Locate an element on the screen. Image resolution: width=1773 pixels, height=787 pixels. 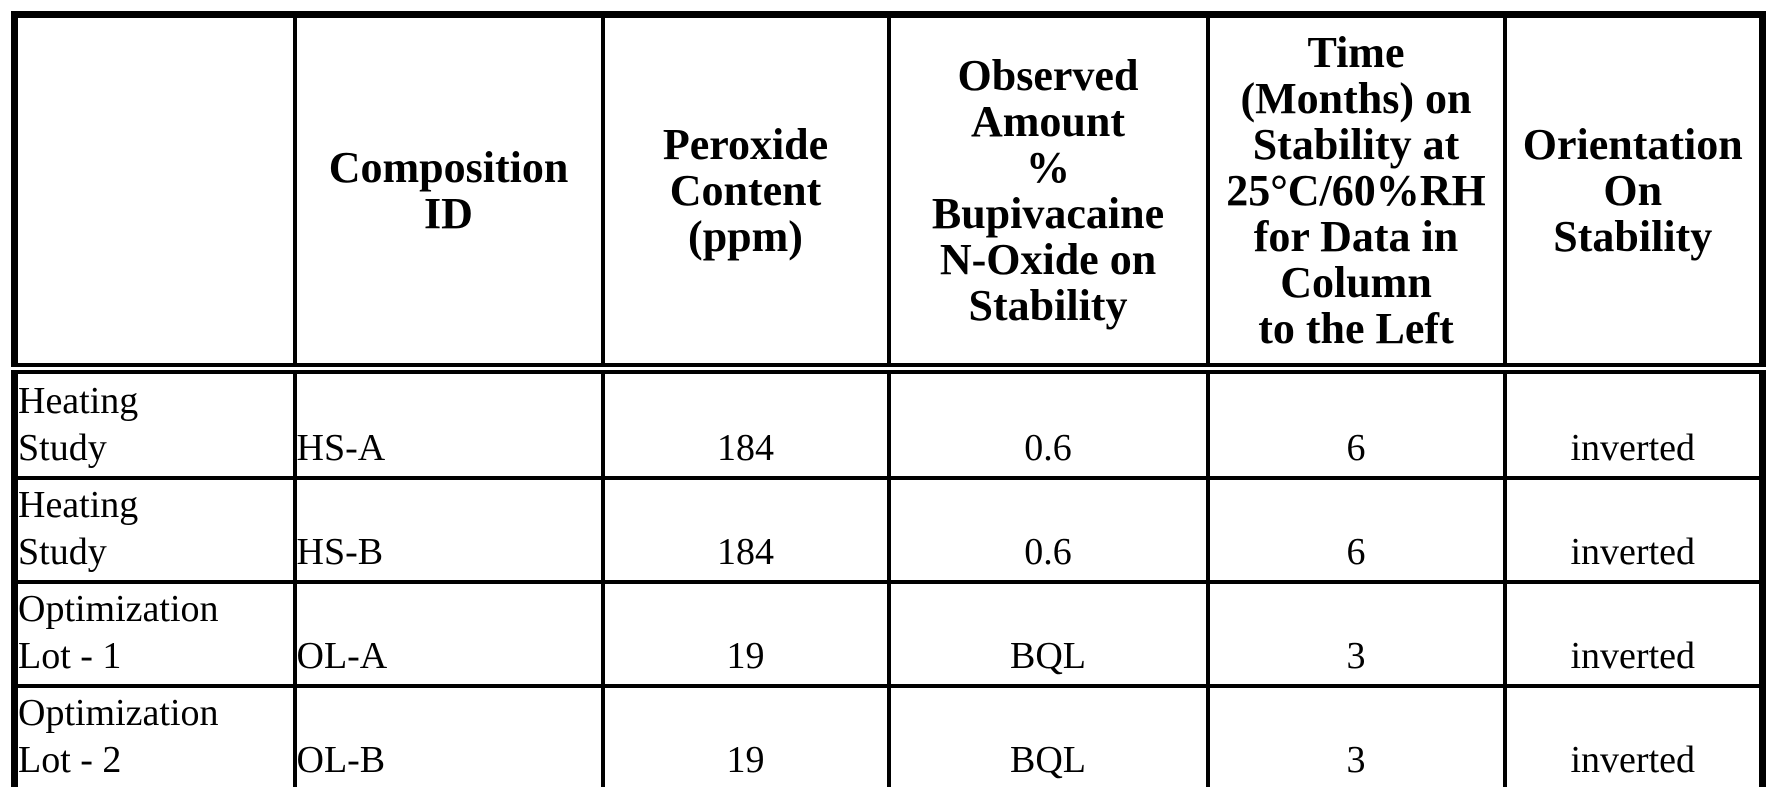
header-cell-composition-id: Composition ID is located at coordinates (448, 193).